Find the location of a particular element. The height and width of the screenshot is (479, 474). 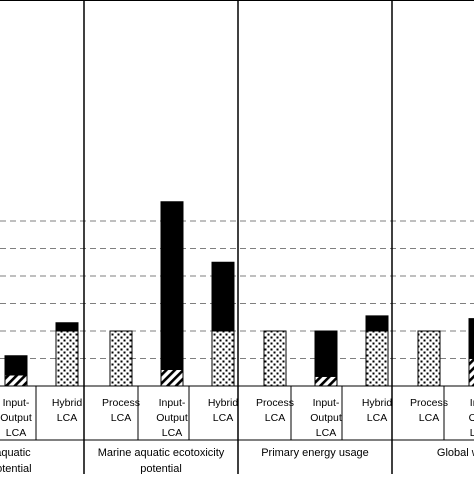

category-label: Inpu is located at coordinates (472, 403).